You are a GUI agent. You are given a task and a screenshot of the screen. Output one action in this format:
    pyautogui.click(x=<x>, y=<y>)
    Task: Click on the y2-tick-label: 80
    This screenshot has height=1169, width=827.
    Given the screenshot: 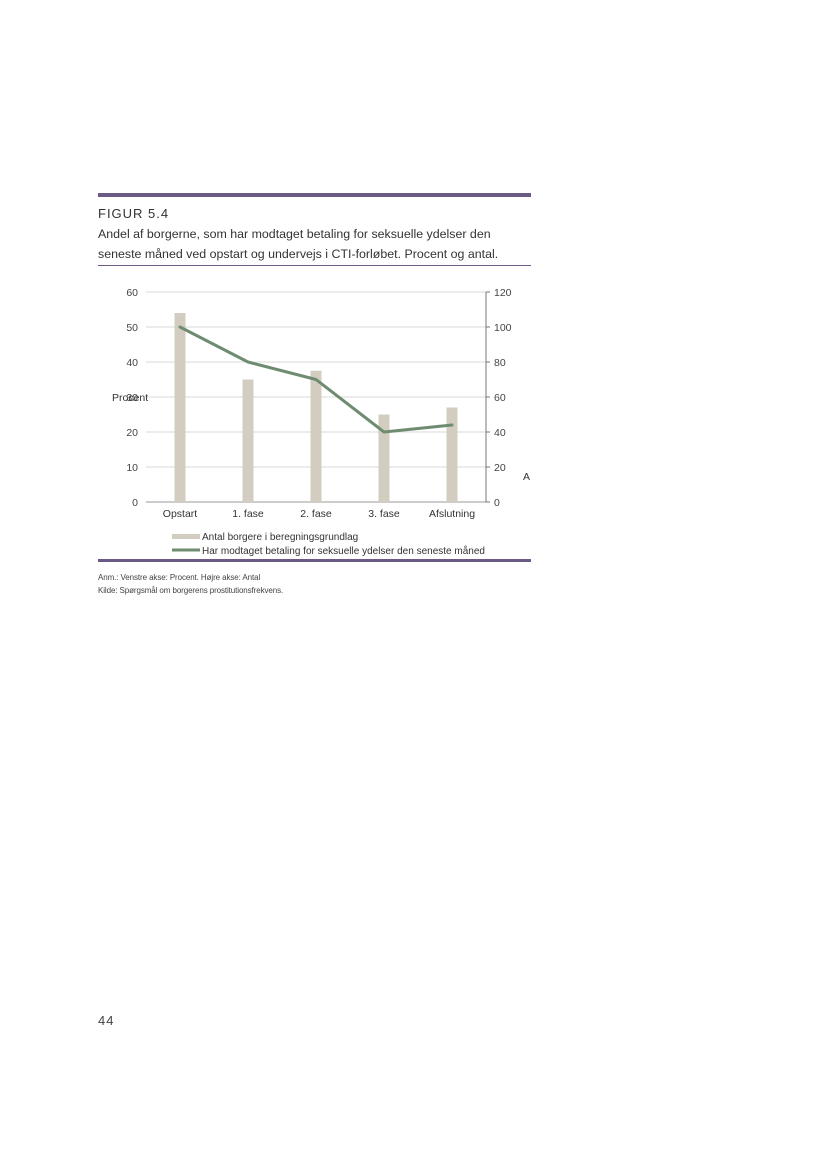 What is the action you would take?
    pyautogui.click(x=500, y=363)
    